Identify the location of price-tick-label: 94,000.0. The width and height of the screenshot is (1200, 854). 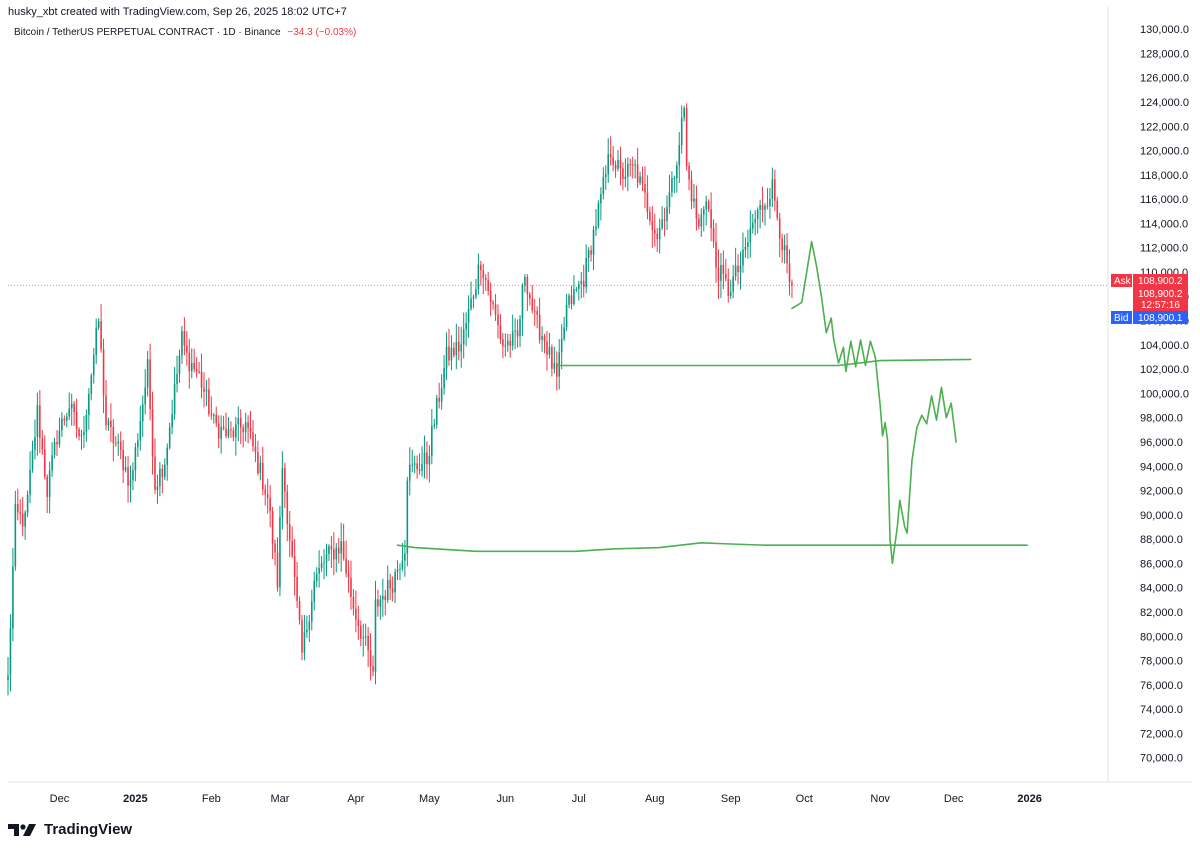
(1161, 467).